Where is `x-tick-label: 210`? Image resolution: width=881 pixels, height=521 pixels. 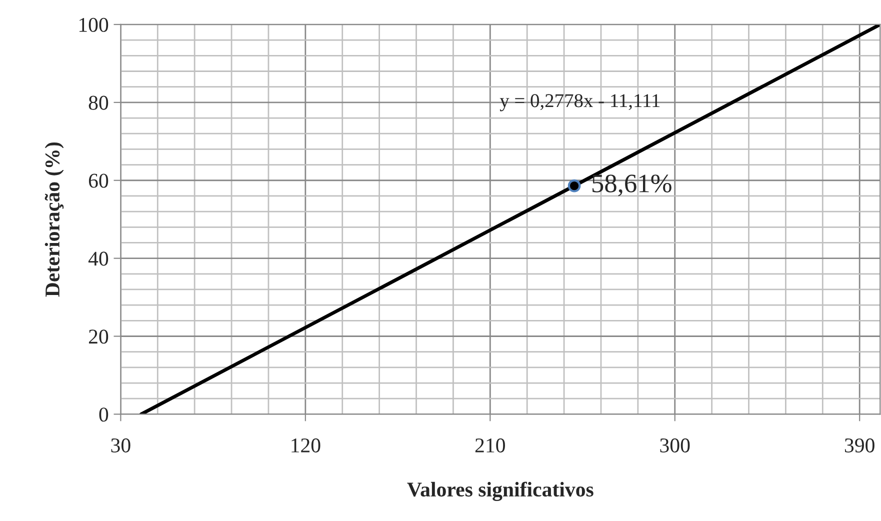 x-tick-label: 210 is located at coordinates (490, 445).